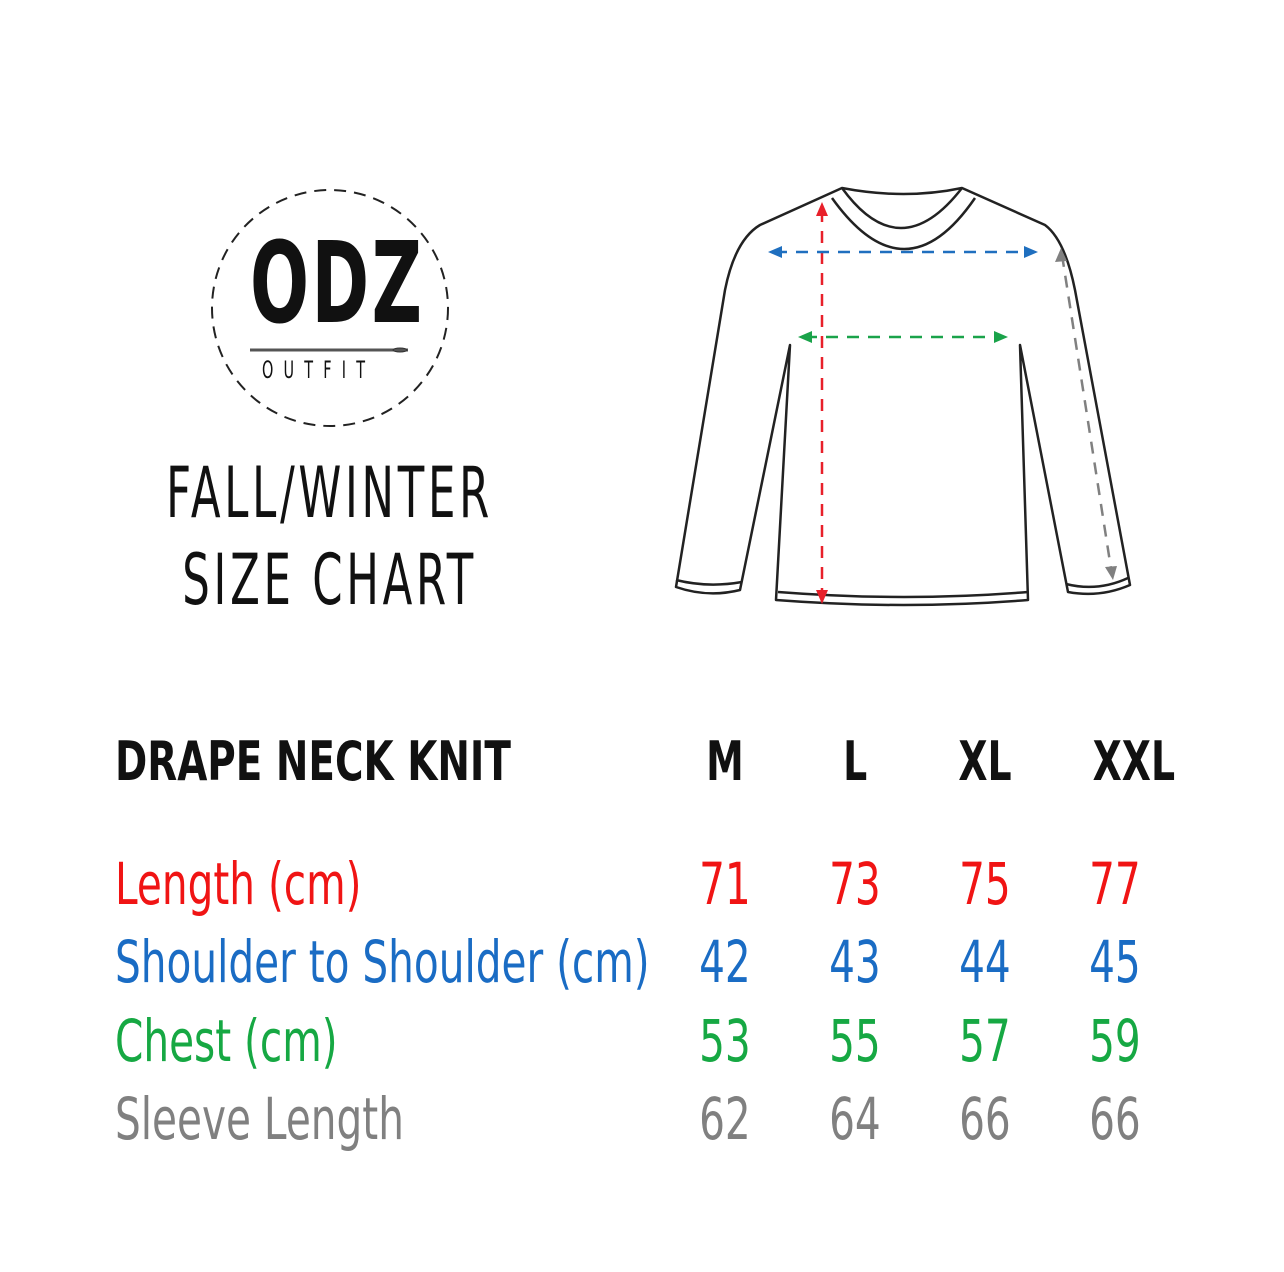 Image resolution: width=1284 pixels, height=1272 pixels. I want to click on value-chest-xxl: 59, so click(1115, 1041).